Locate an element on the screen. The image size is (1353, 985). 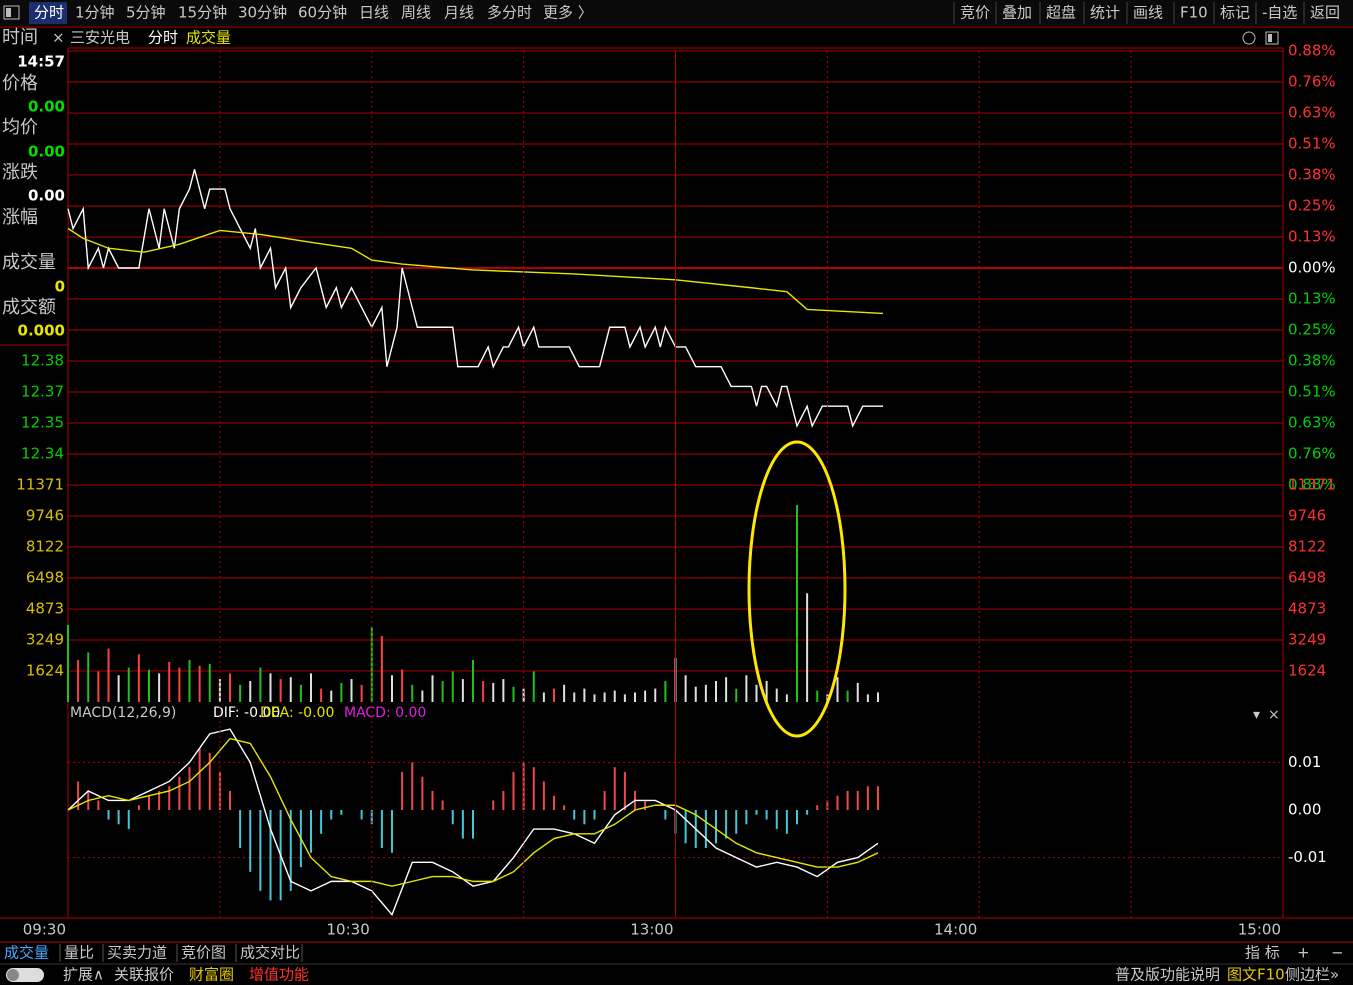
toolbar-tab: 分时 is located at coordinates (49, 13).